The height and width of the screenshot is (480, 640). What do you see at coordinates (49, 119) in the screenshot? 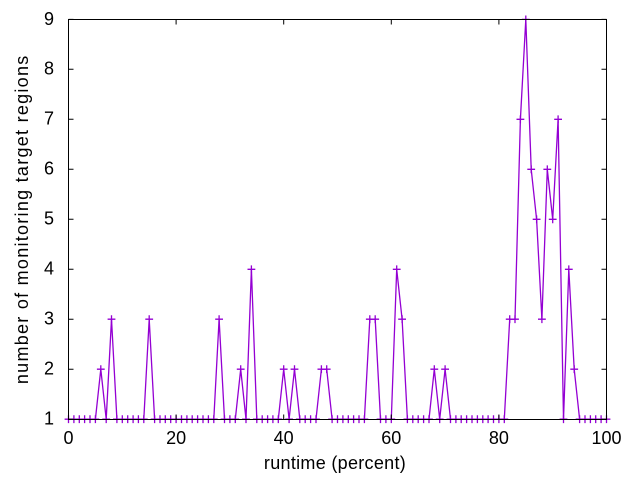
I see `svg-text: 7` at bounding box center [49, 119].